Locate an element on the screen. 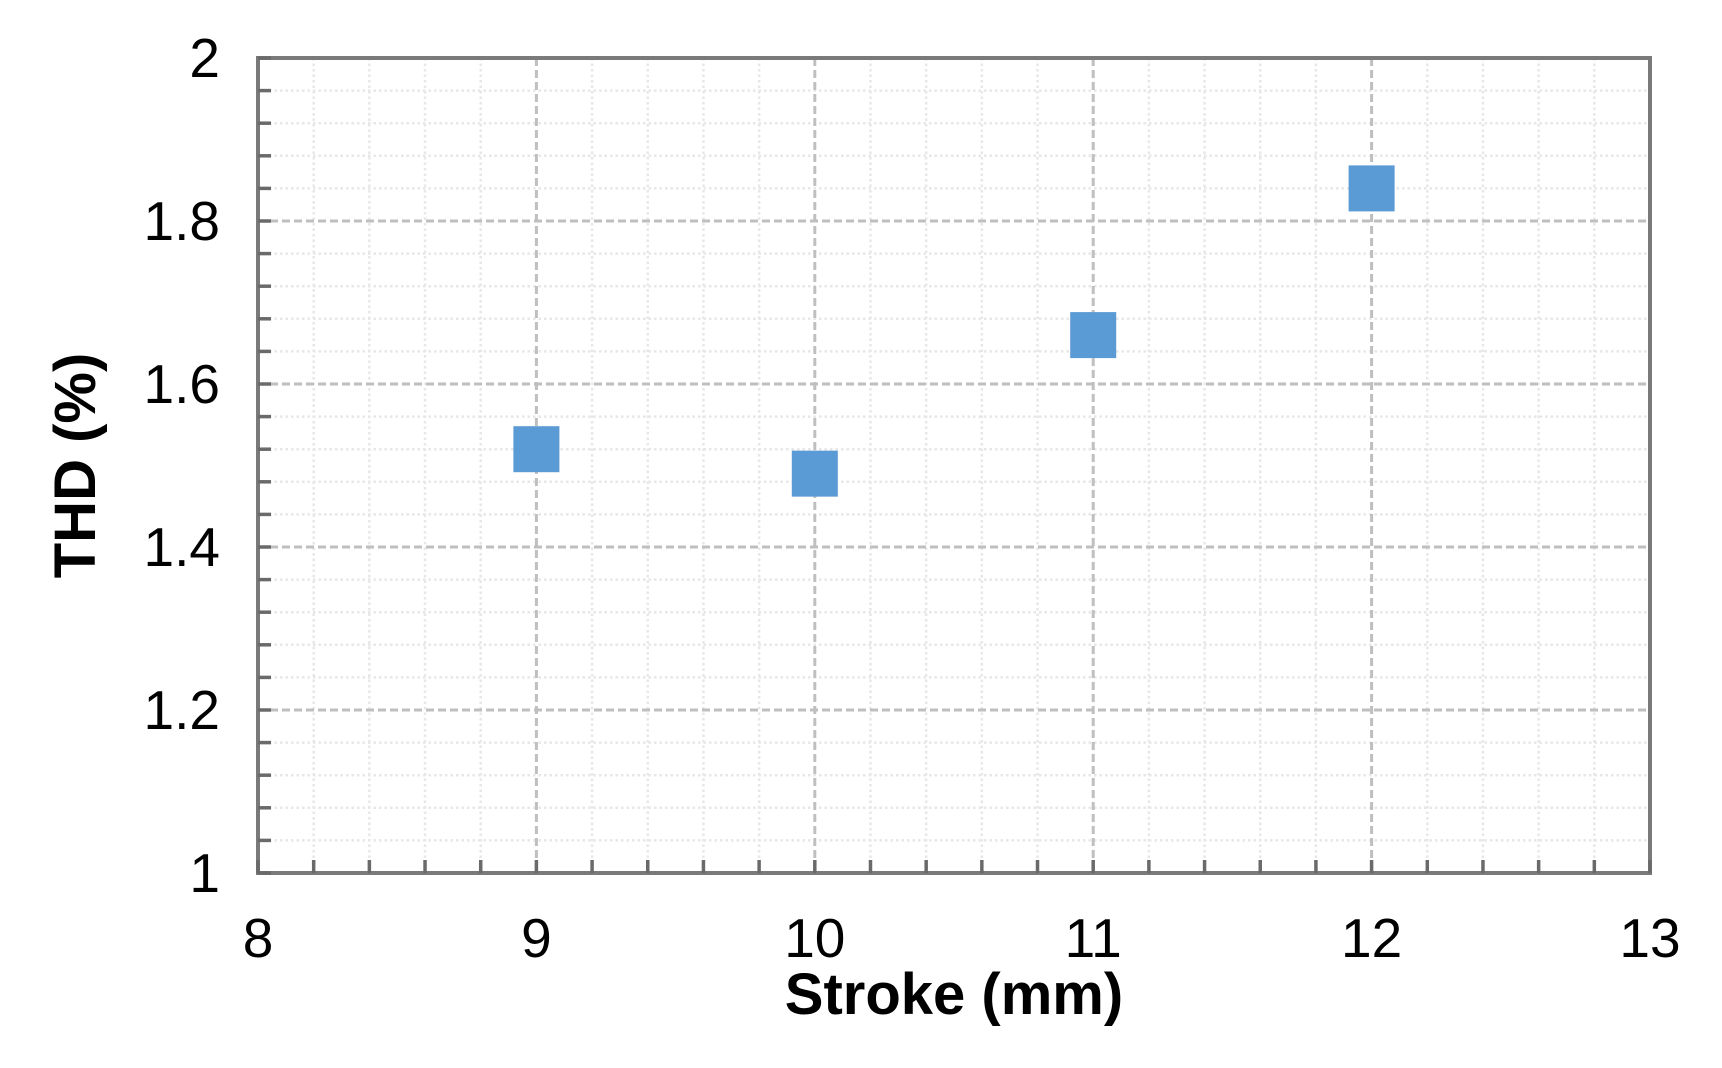 This screenshot has width=1722, height=1068. y-tick-label: 1.6 is located at coordinates (182, 384).